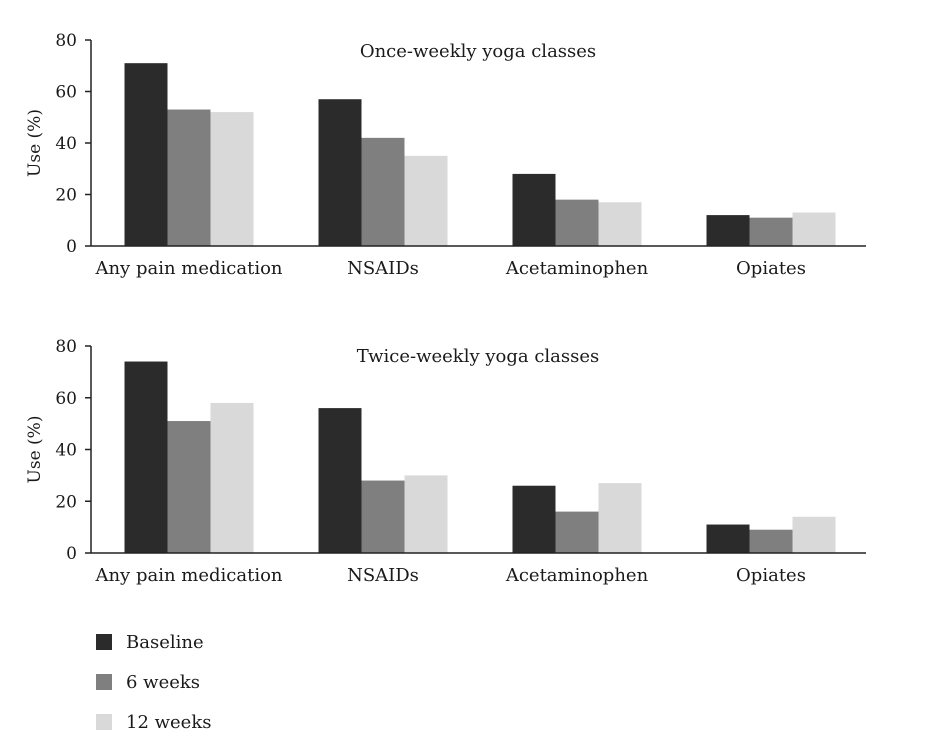 Image resolution: width=950 pixels, height=744 pixels. I want to click on legend: Baseline 6 weeks 12 weeks, so click(153, 682).